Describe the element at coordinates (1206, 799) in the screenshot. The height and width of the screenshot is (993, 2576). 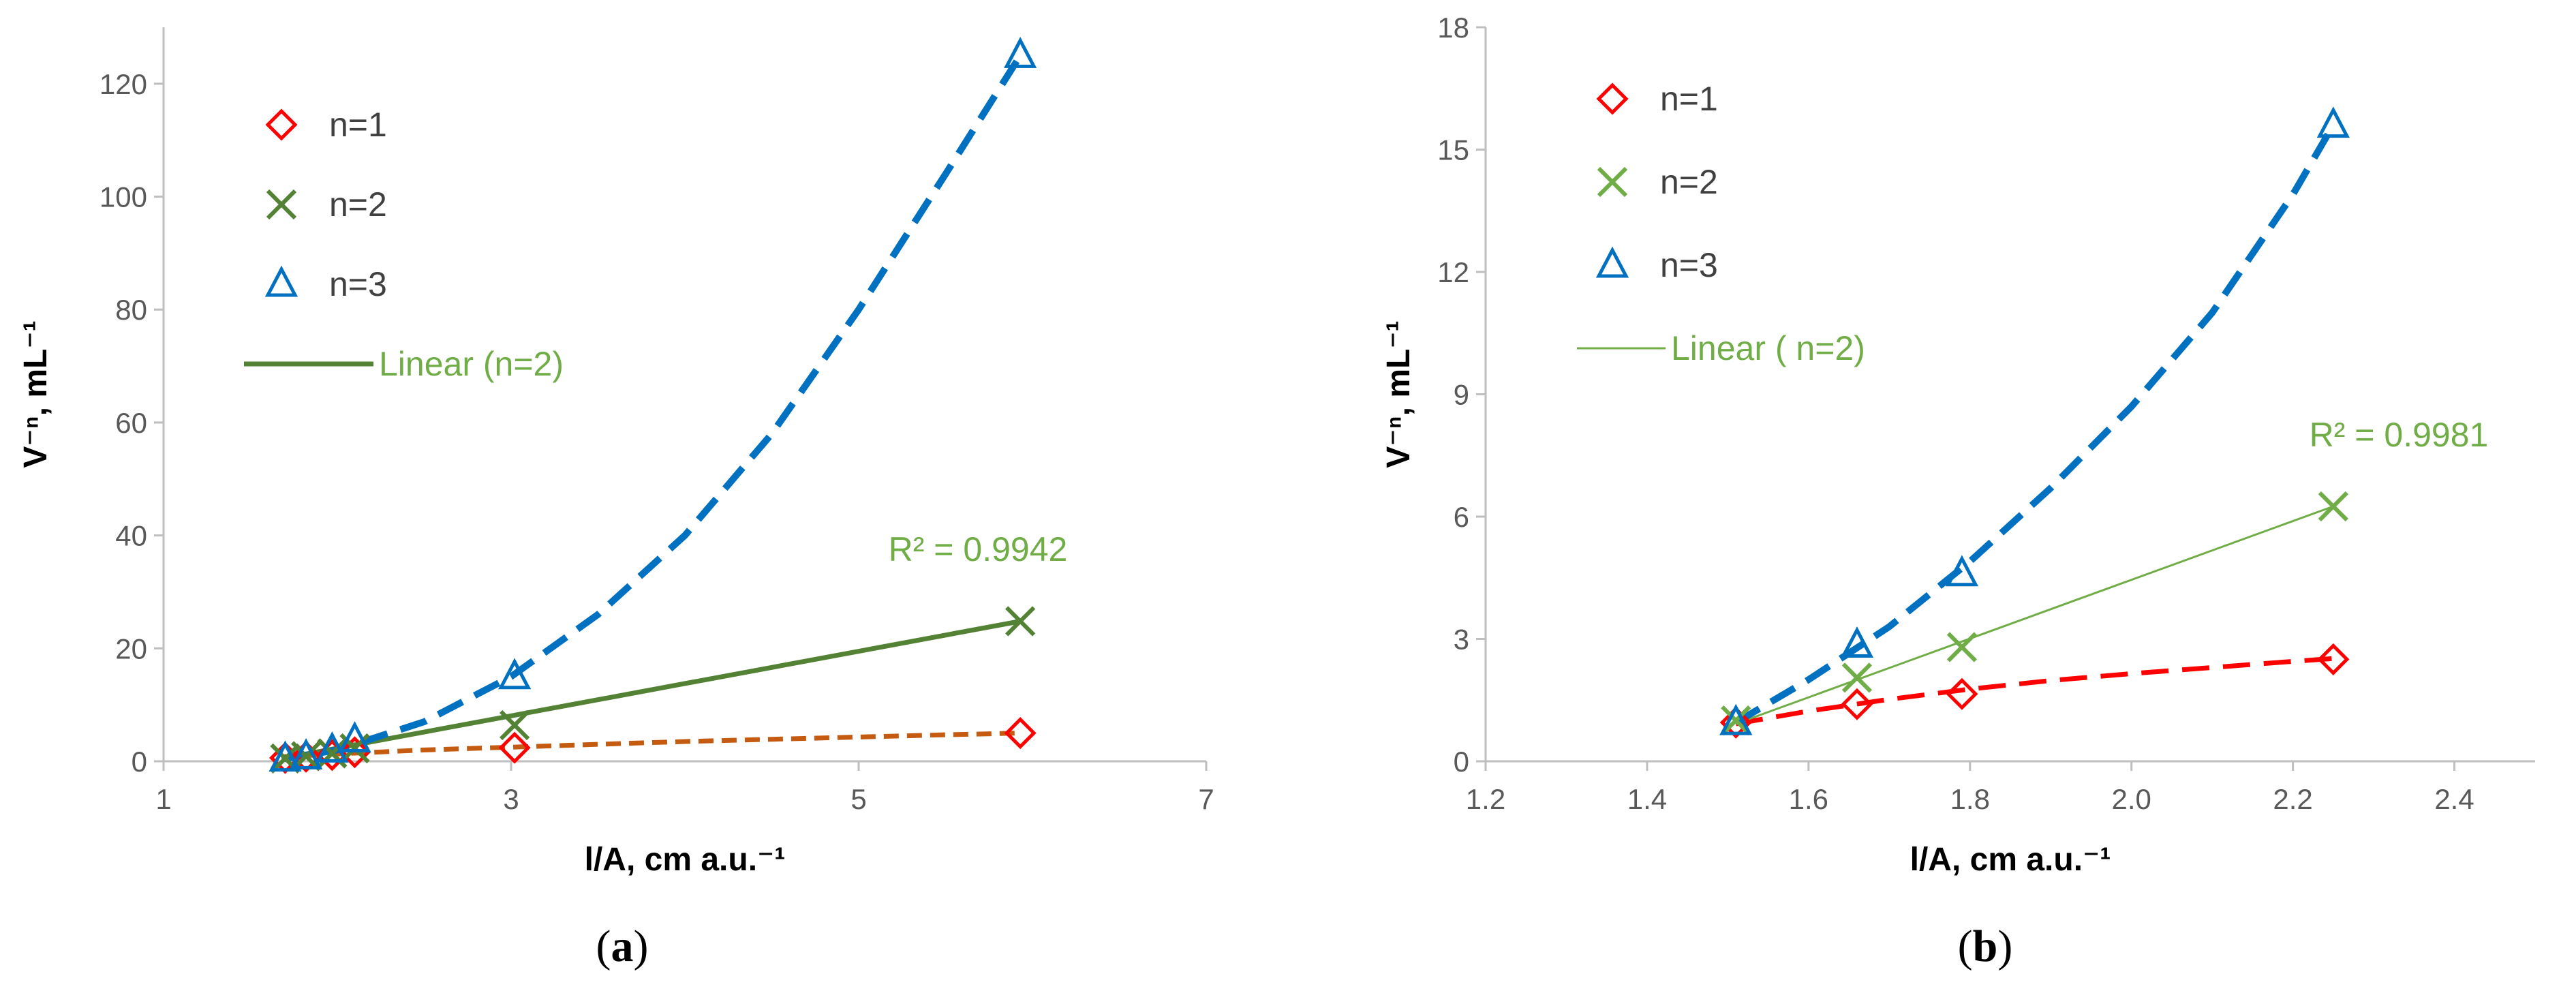
I see `x-tick-label: 7` at that location.